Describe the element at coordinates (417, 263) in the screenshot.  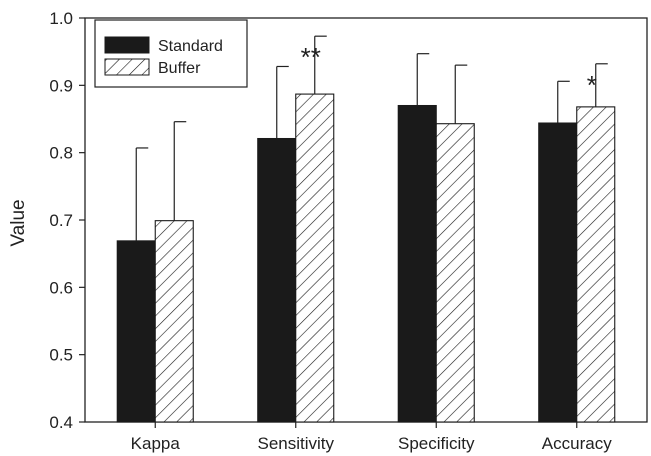
I see `bar-standard-specificity` at that location.